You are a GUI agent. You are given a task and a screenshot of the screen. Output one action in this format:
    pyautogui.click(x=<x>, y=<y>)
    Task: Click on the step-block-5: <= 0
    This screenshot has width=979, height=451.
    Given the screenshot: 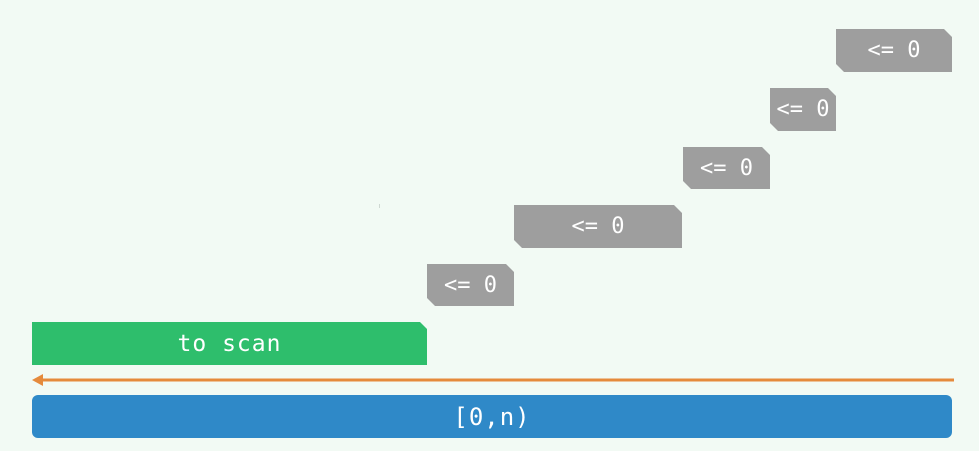 What is the action you would take?
    pyautogui.click(x=470, y=285)
    